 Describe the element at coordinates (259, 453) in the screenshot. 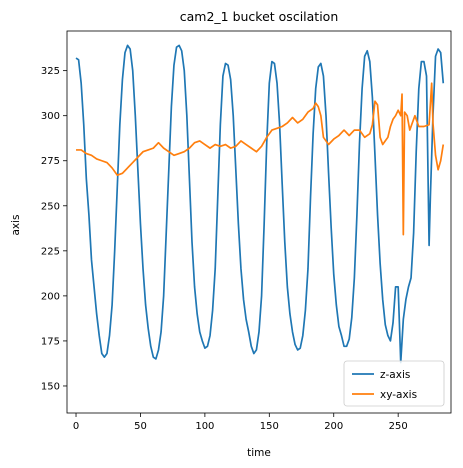

I see `x-axis-label: time` at that location.